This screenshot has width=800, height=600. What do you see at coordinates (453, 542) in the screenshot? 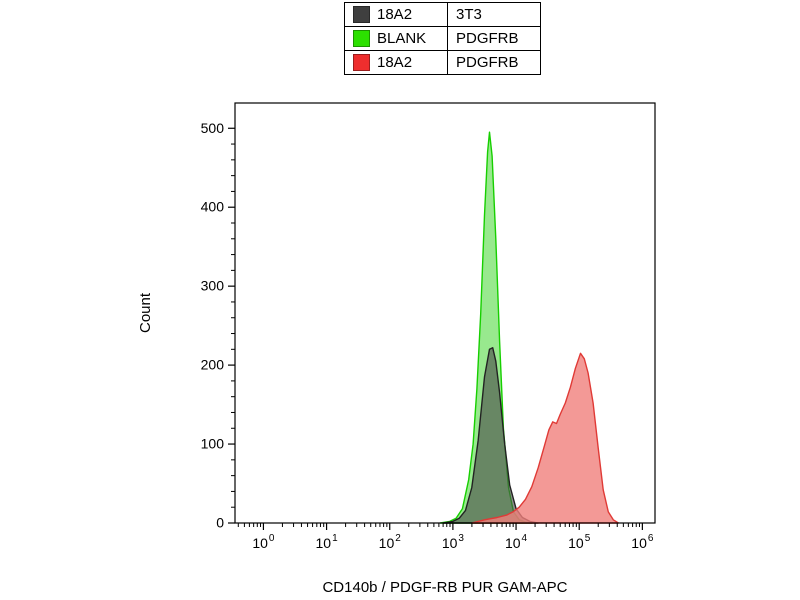
I see `x-tick-label: 10³` at bounding box center [453, 542].